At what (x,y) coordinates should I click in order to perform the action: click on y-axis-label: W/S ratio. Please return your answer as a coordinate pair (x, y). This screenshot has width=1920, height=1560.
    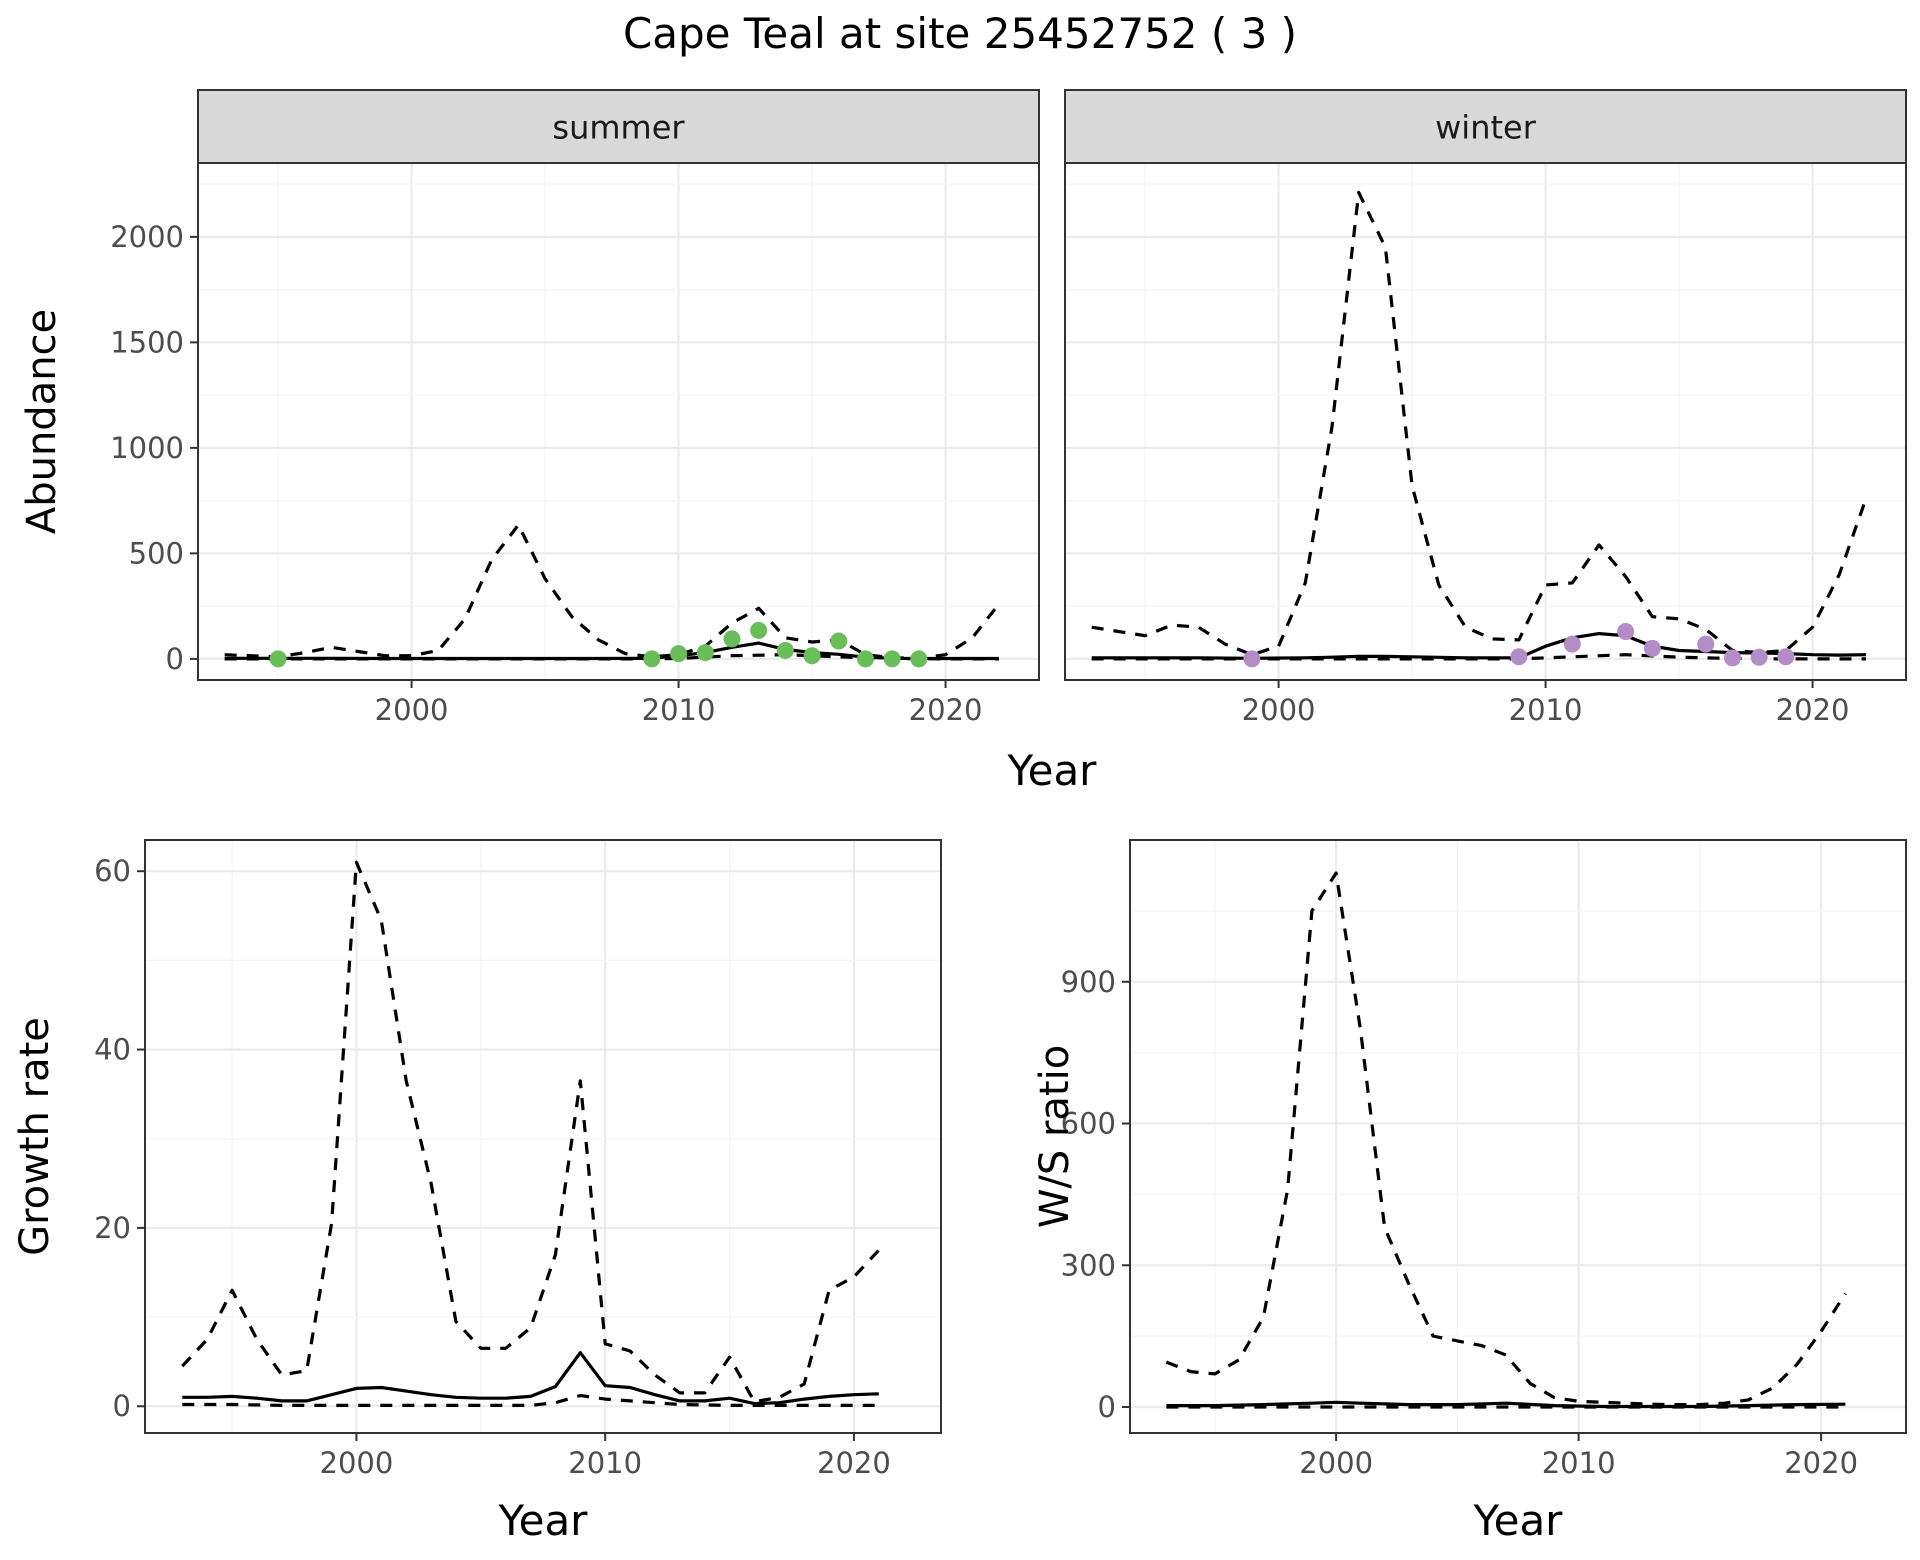
    Looking at the image, I should click on (1055, 1136).